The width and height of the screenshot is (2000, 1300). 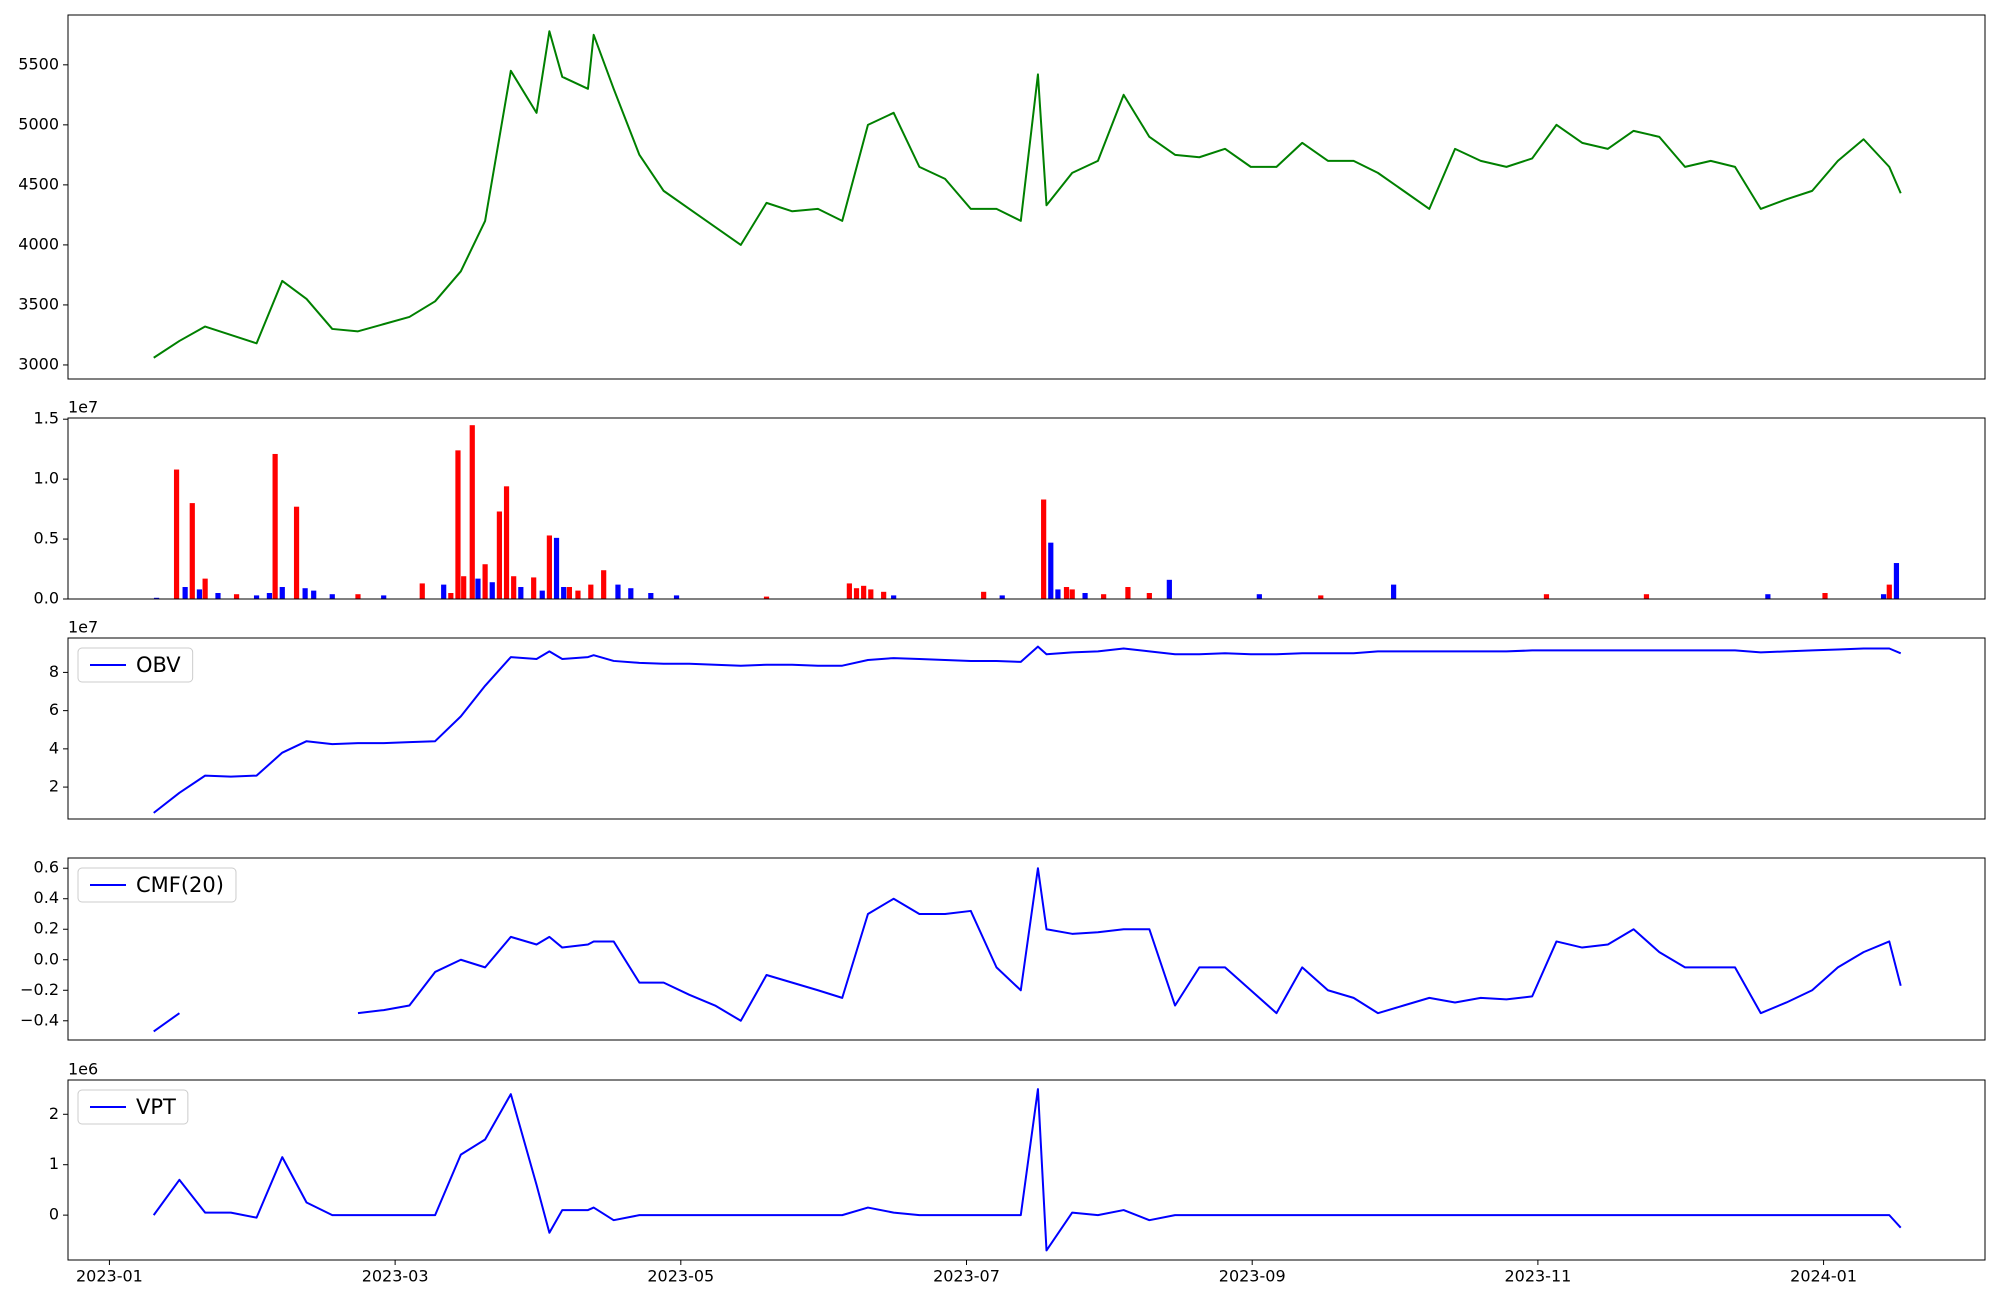 What do you see at coordinates (46, 897) in the screenshot?
I see `y-tick-label: 0.4` at bounding box center [46, 897].